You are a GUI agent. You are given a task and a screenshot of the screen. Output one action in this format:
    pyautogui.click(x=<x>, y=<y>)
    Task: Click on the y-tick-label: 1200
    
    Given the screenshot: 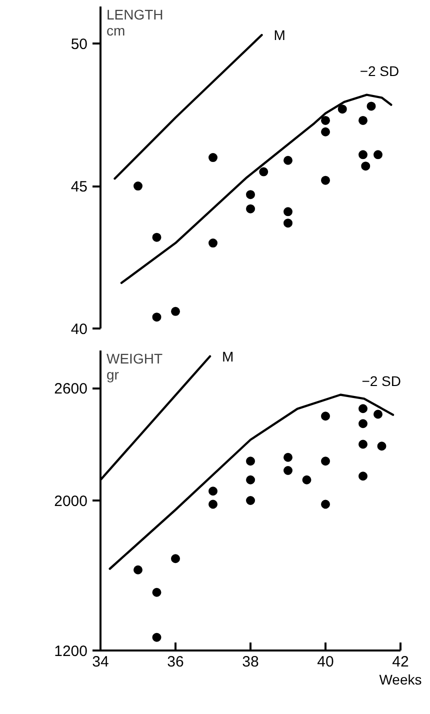 What is the action you would take?
    pyautogui.click(x=71, y=651)
    